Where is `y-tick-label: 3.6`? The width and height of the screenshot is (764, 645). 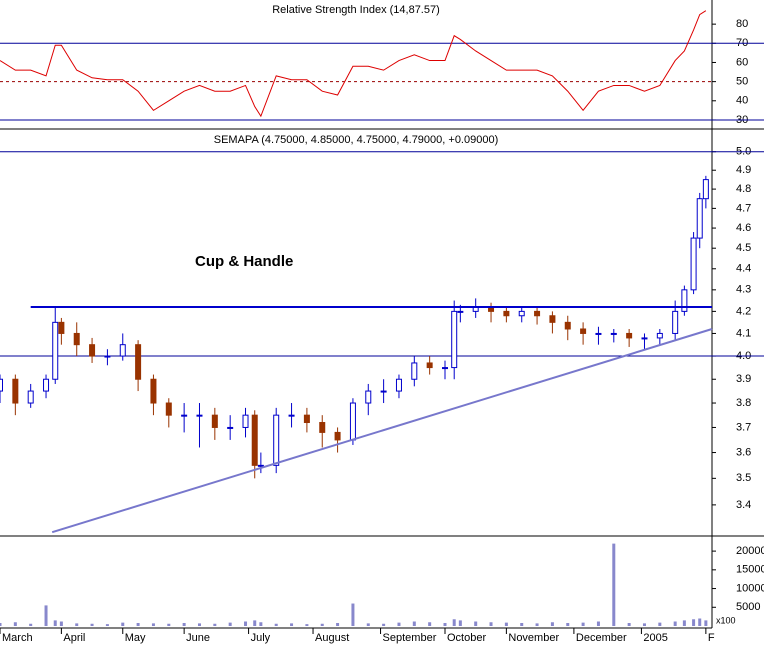
y-tick-label: 3.6 is located at coordinates (743, 452).